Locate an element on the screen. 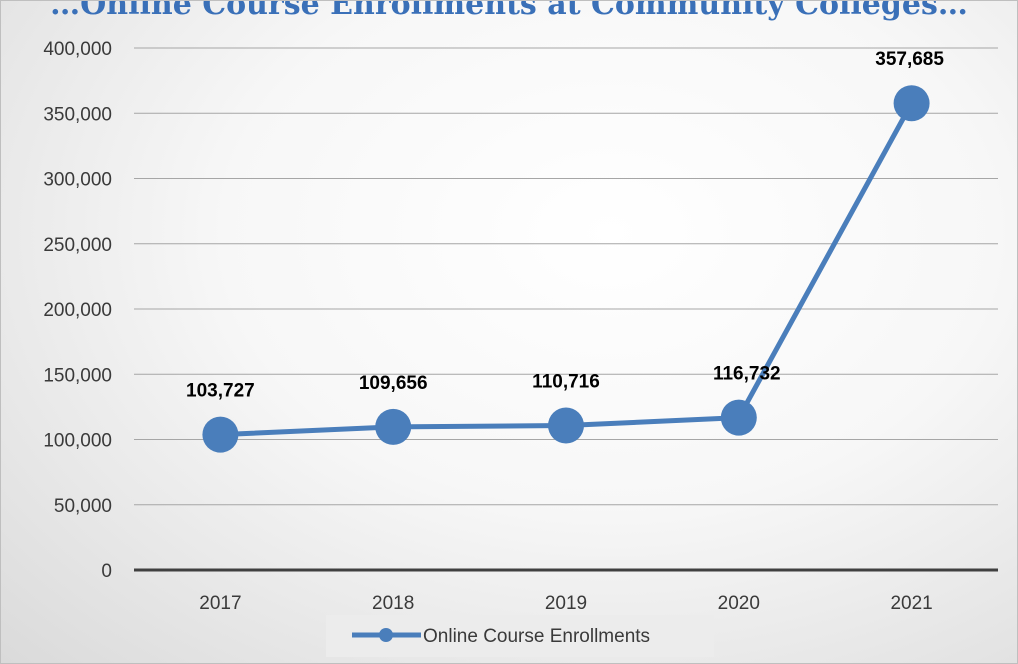 Image resolution: width=1018 pixels, height=664 pixels. legend-entry: Online Course Enrollments is located at coordinates (536, 636).